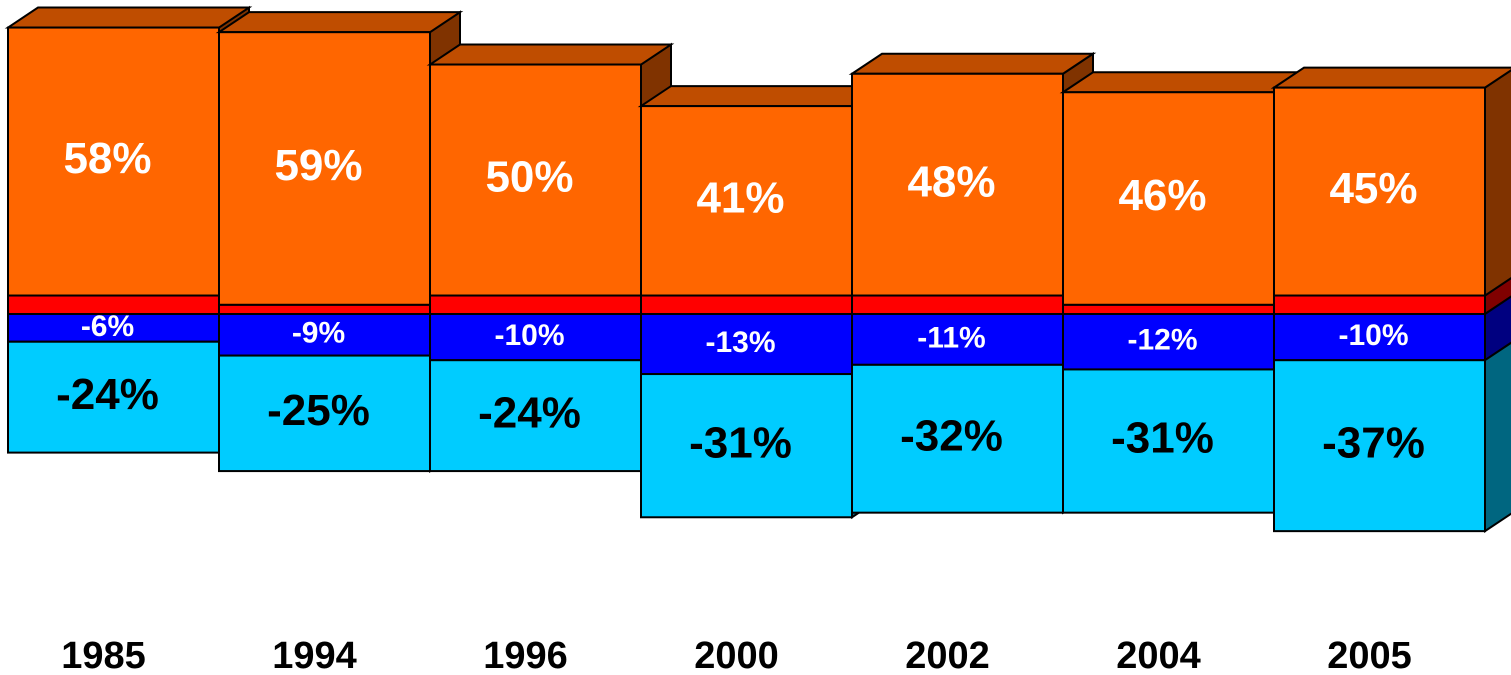  Describe the element at coordinates (314, 655) in the screenshot. I see `x-tick-label: 1994` at that location.